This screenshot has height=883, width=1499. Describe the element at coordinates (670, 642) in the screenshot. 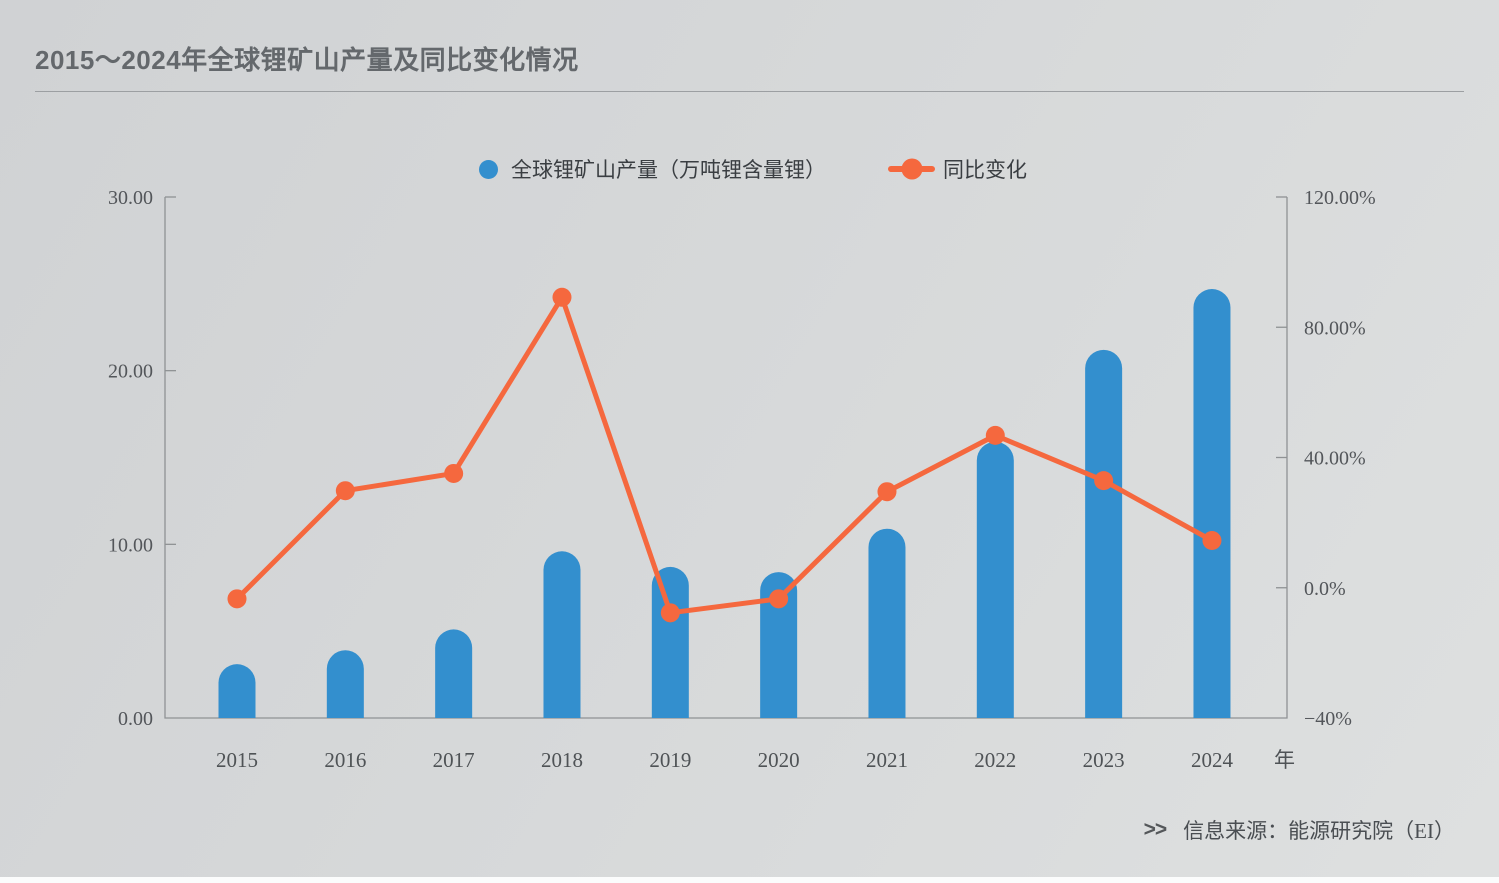

I see `bar-2019` at that location.